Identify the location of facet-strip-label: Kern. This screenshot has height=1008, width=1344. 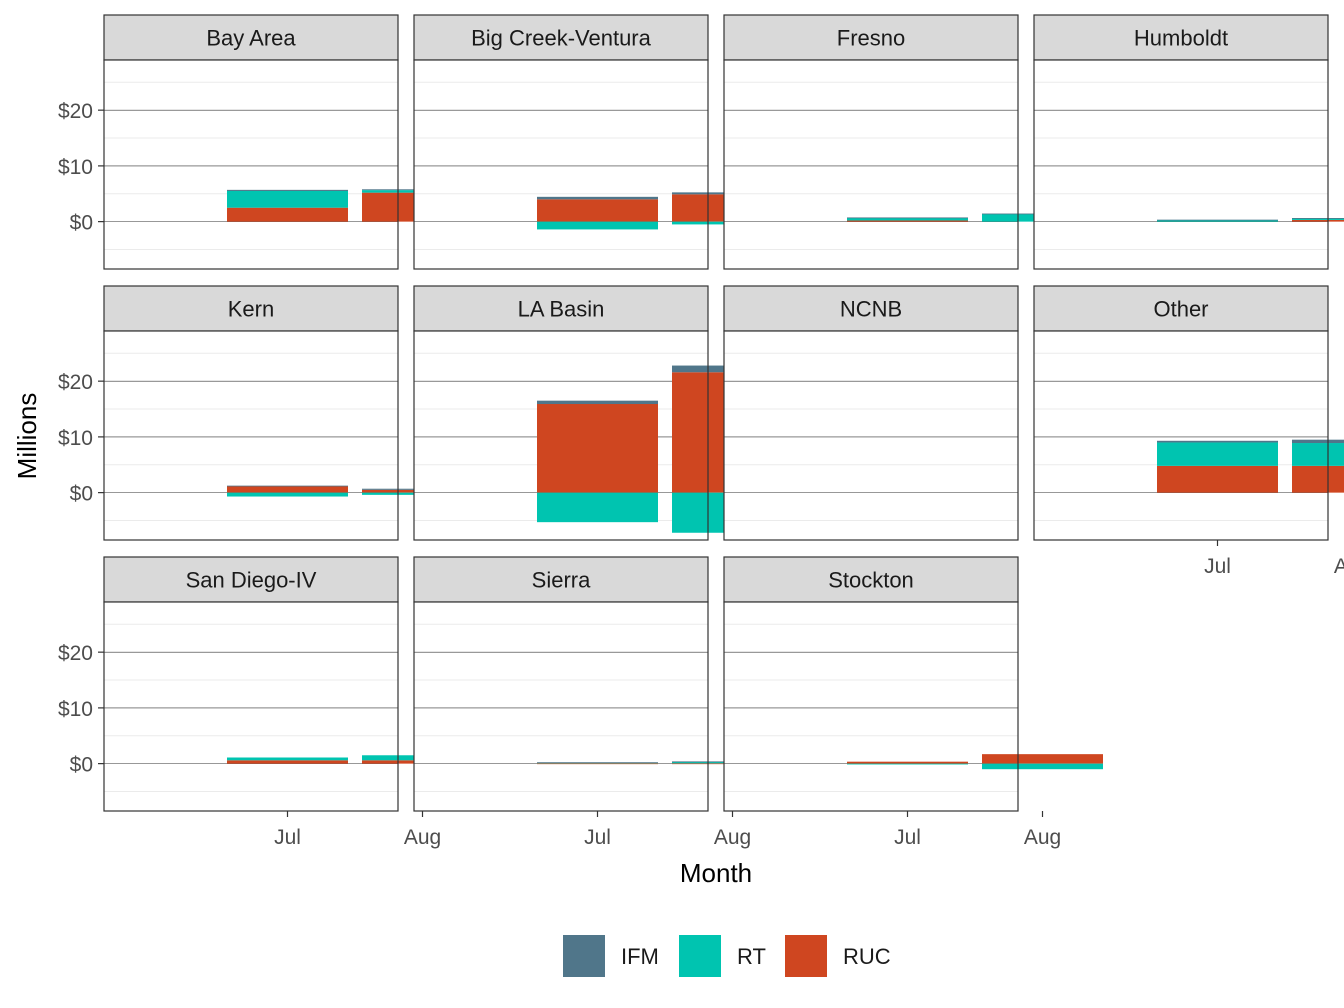
(251, 309).